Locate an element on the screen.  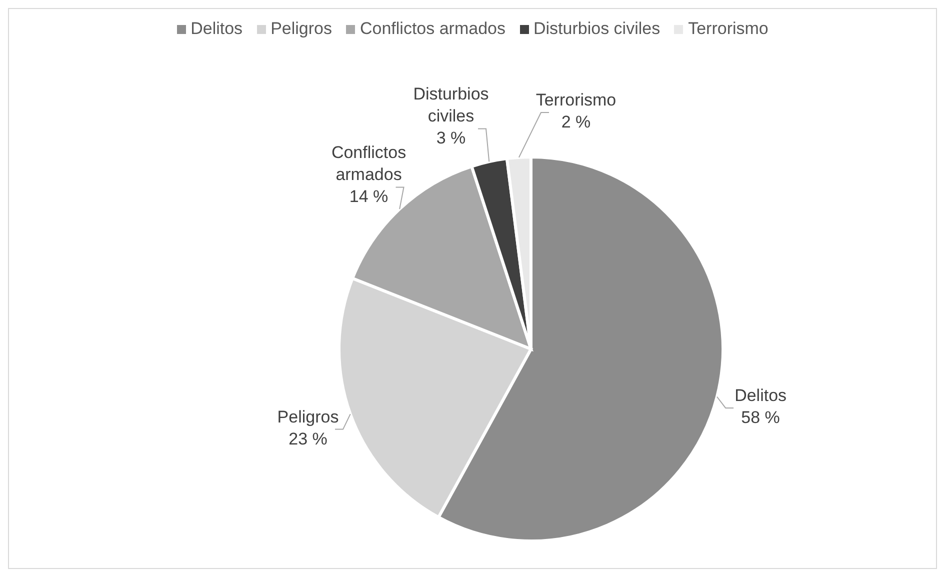
legend-label: Delitos is located at coordinates (216, 29).